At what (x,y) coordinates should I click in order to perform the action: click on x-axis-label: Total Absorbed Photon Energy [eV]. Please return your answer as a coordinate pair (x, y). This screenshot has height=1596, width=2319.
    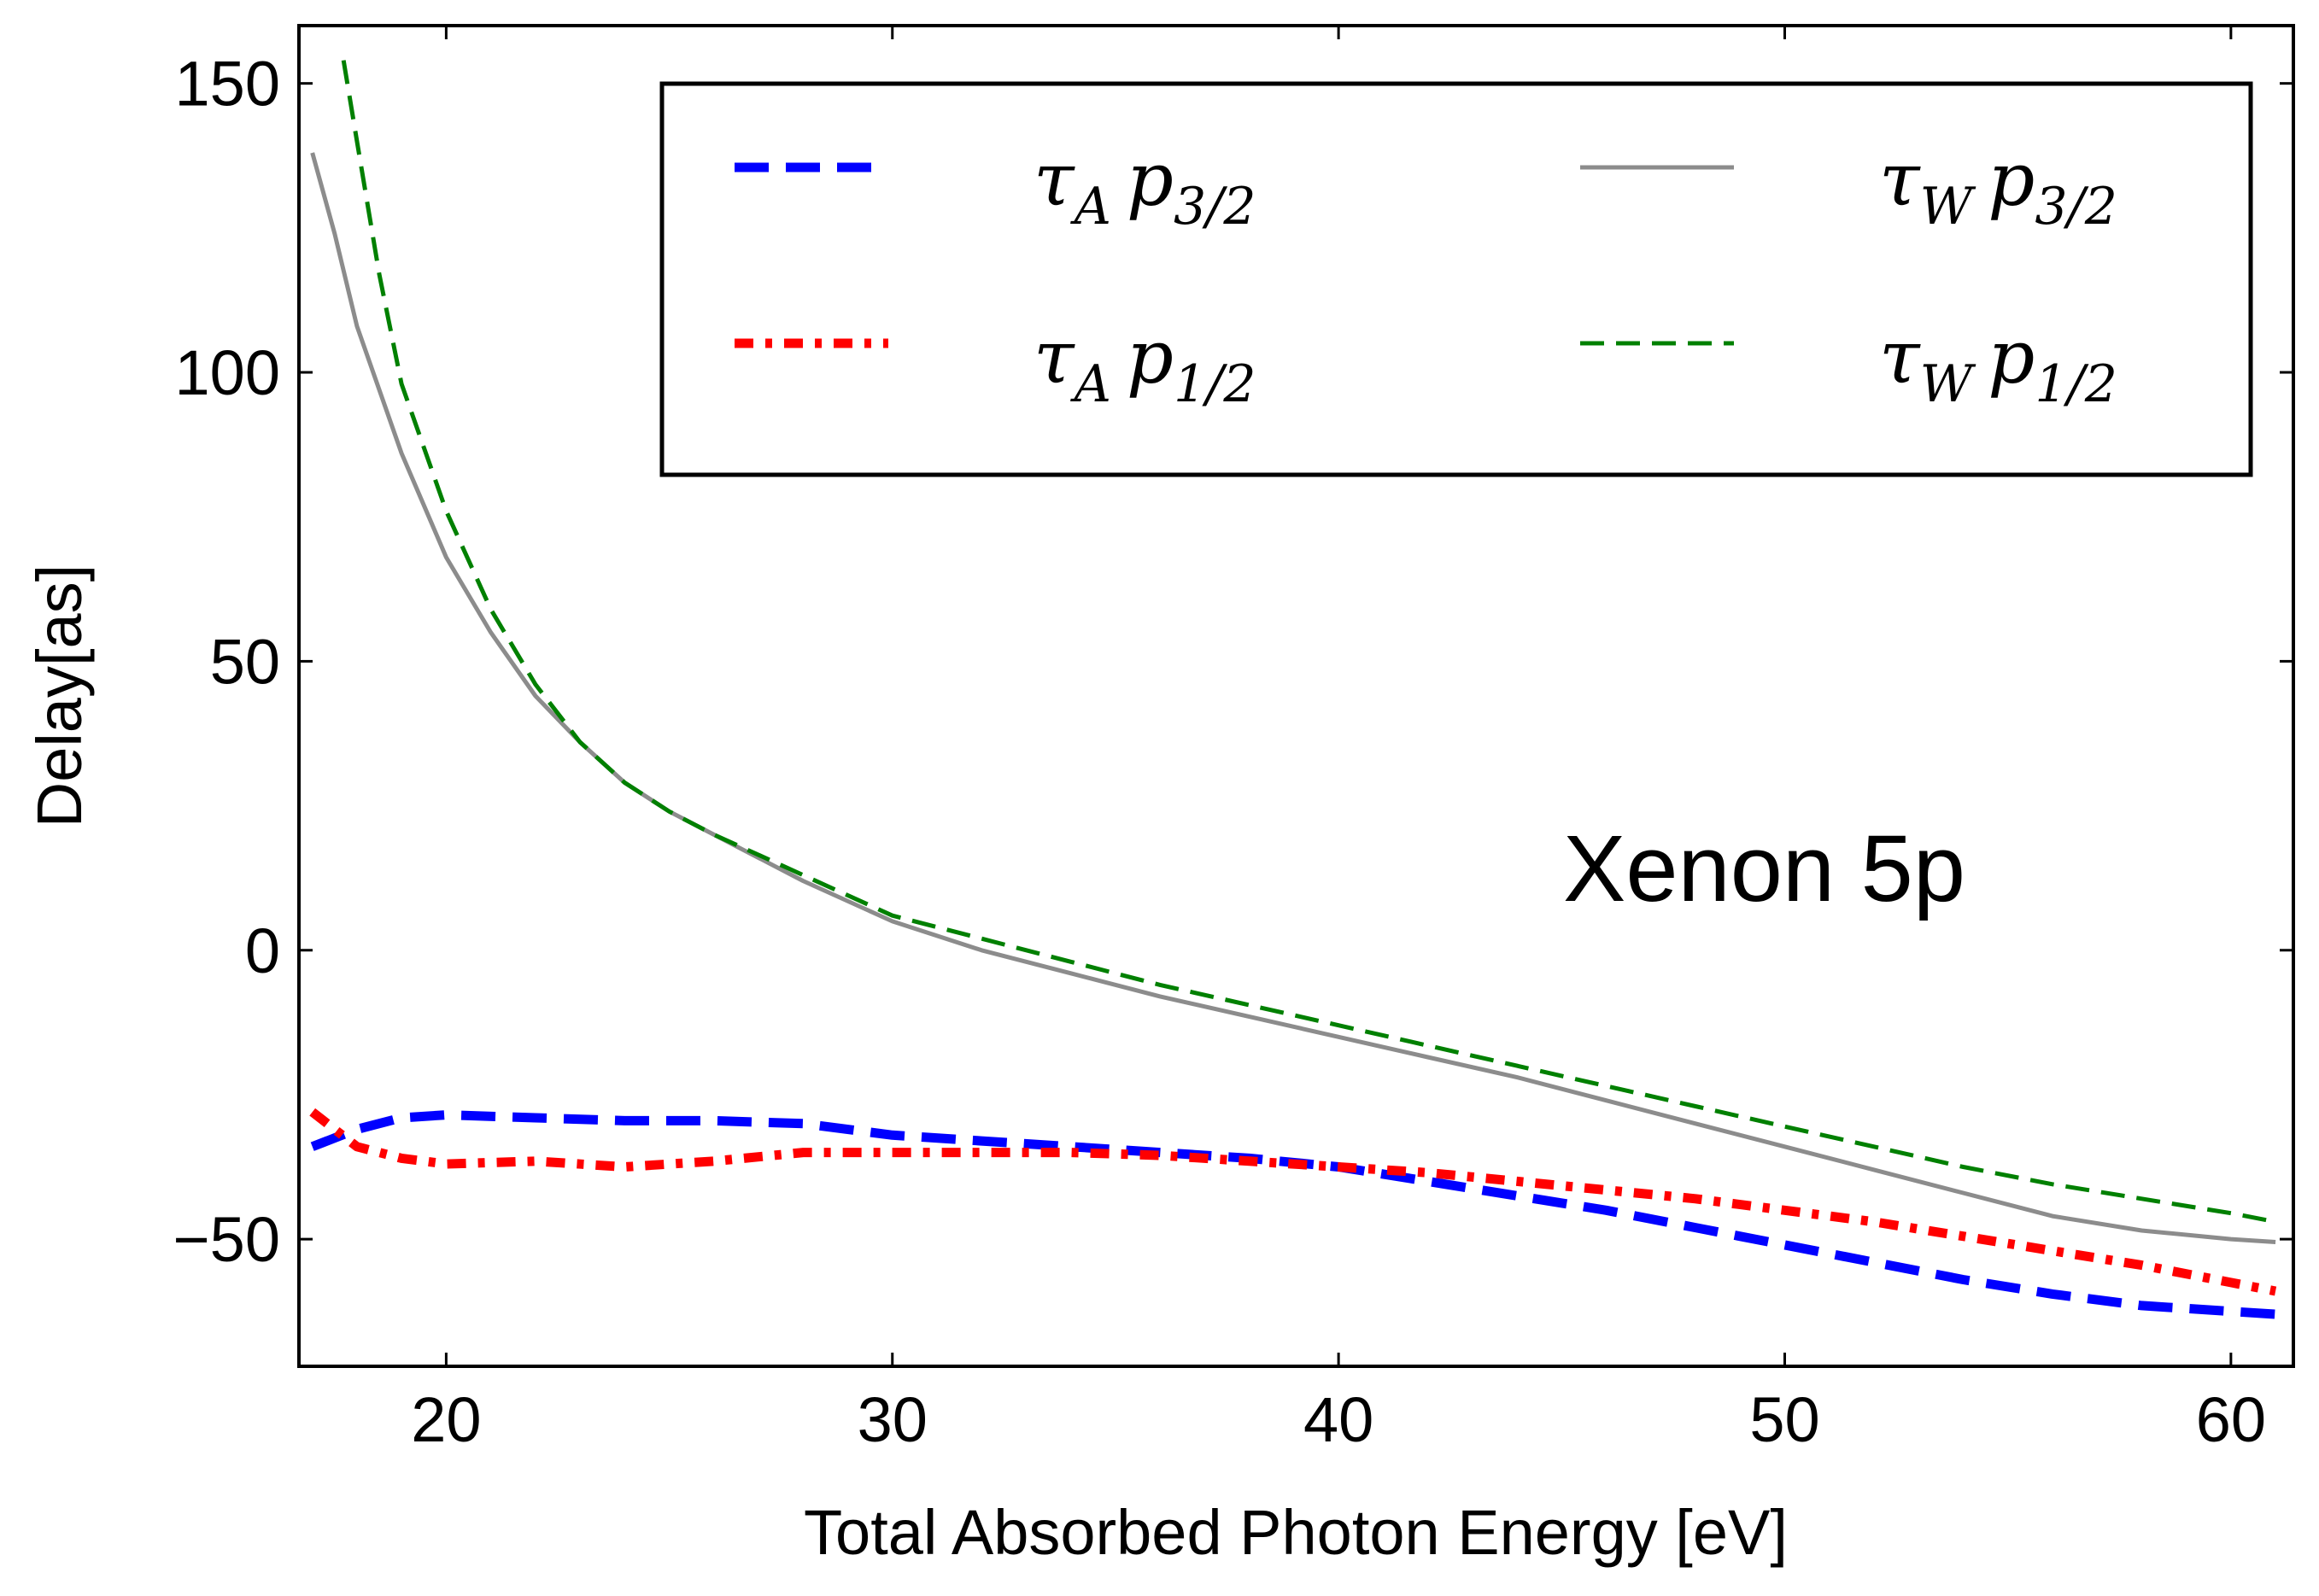
    Looking at the image, I should click on (1296, 1532).